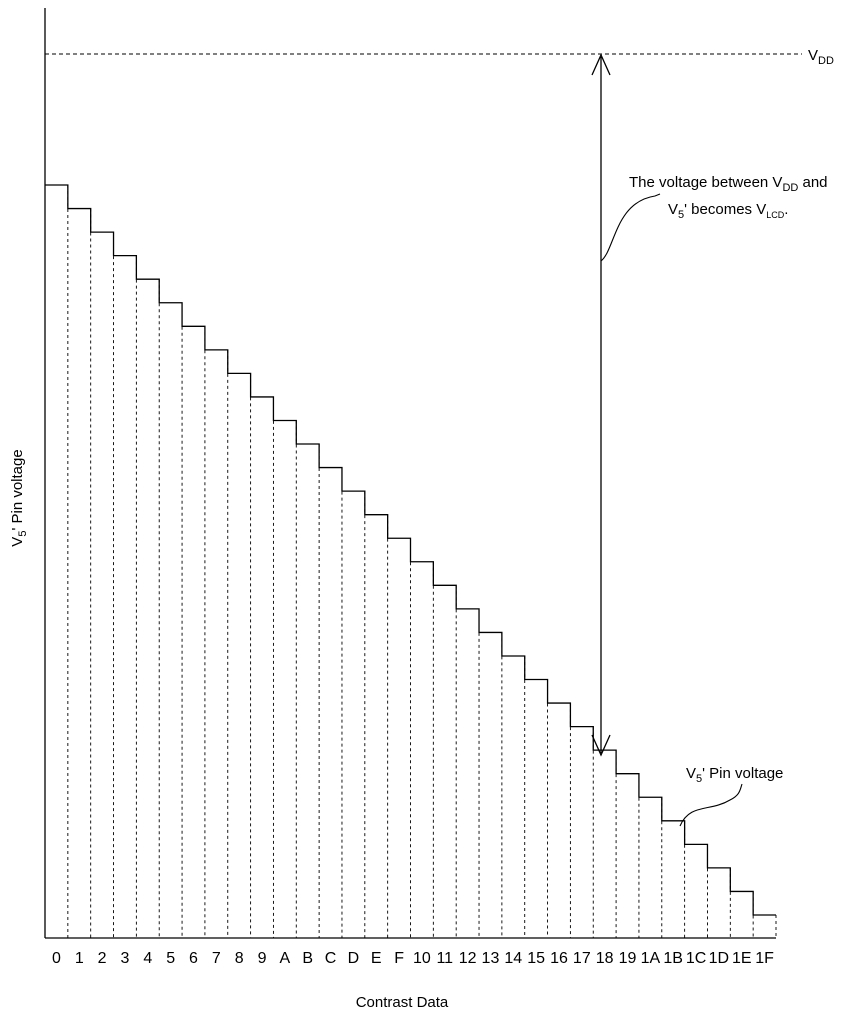 This screenshot has width=867, height=1017. What do you see at coordinates (628, 958) in the screenshot?
I see `x-tick-label-19: 19` at bounding box center [628, 958].